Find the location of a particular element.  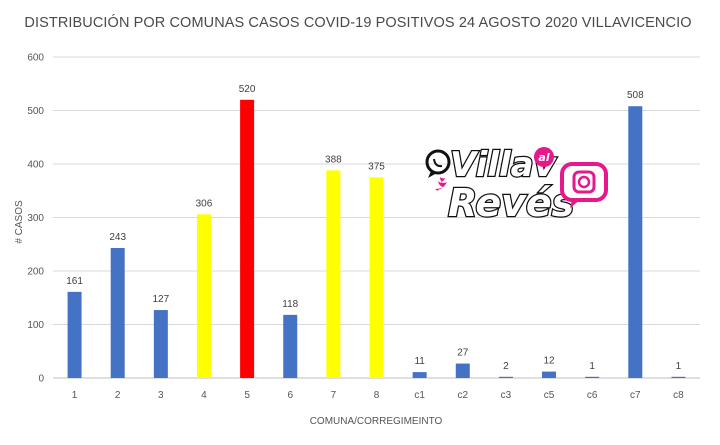

y-tick-label: 0 is located at coordinates (41, 379).